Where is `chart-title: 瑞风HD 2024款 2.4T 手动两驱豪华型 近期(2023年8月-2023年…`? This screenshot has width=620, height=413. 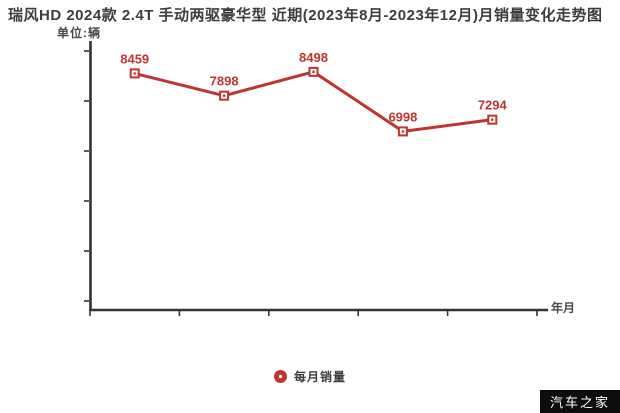 chart-title: 瑞风HD 2024款 2.4T 手动两驱豪华型 近期(2023年8月-2023年… is located at coordinates (305, 15).